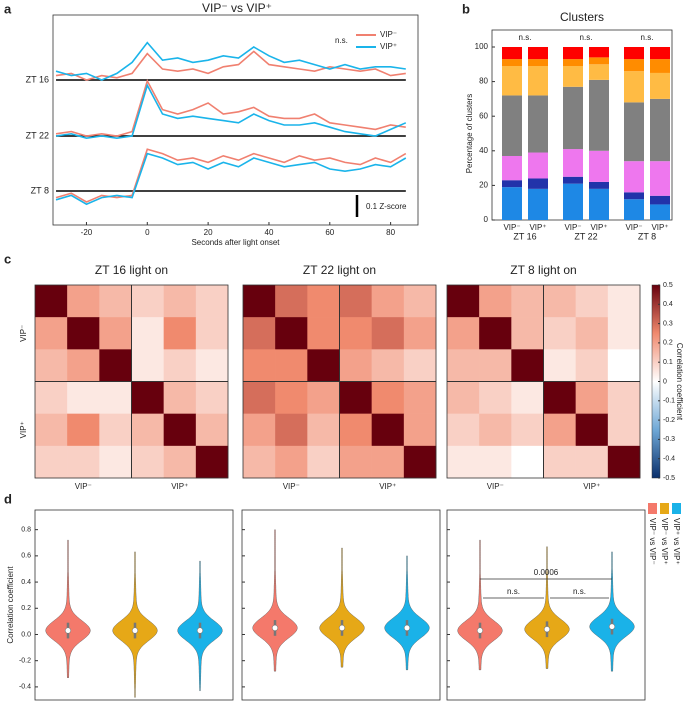  I want to click on y-tick-label: -0.2, so click(25, 661).